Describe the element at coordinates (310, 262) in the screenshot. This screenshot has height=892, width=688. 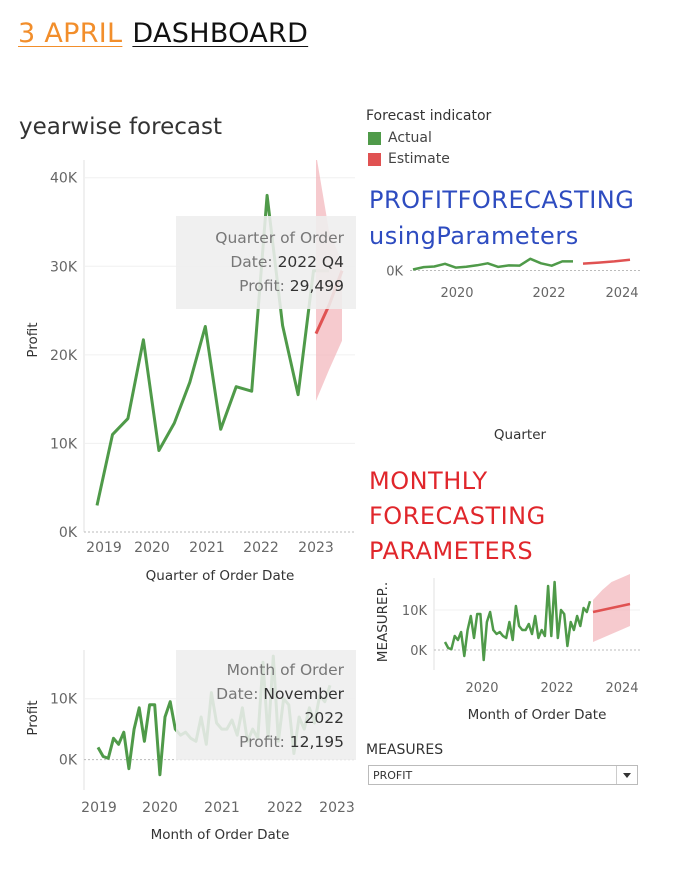
I see `tooltip-quarter-date-value: 2022 Q4` at that location.